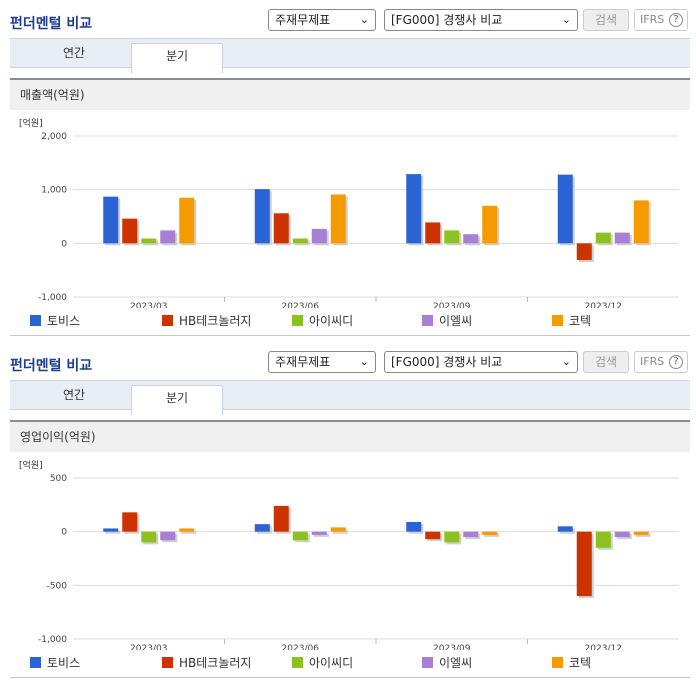 The height and width of the screenshot is (684, 696). Describe the element at coordinates (148, 647) in the screenshot. I see `x-tick-label: 2023/03` at that location.